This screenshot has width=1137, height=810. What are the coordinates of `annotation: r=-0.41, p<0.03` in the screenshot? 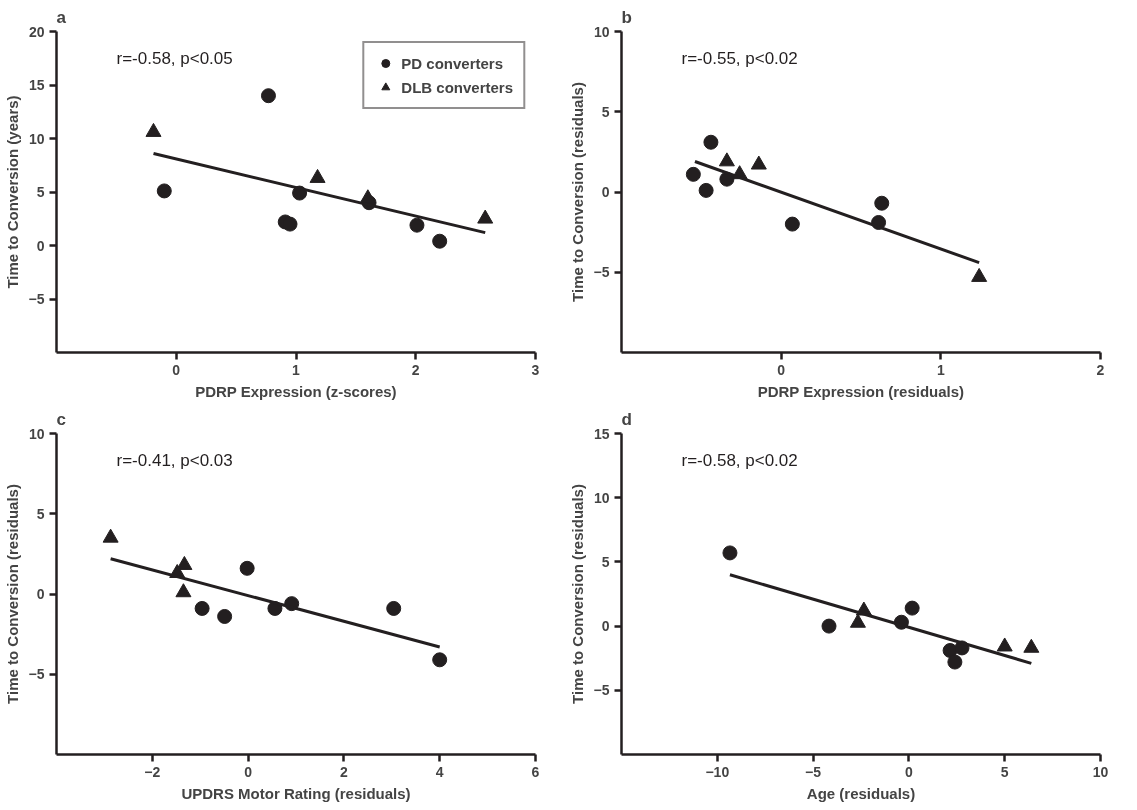 It's located at (174, 460).